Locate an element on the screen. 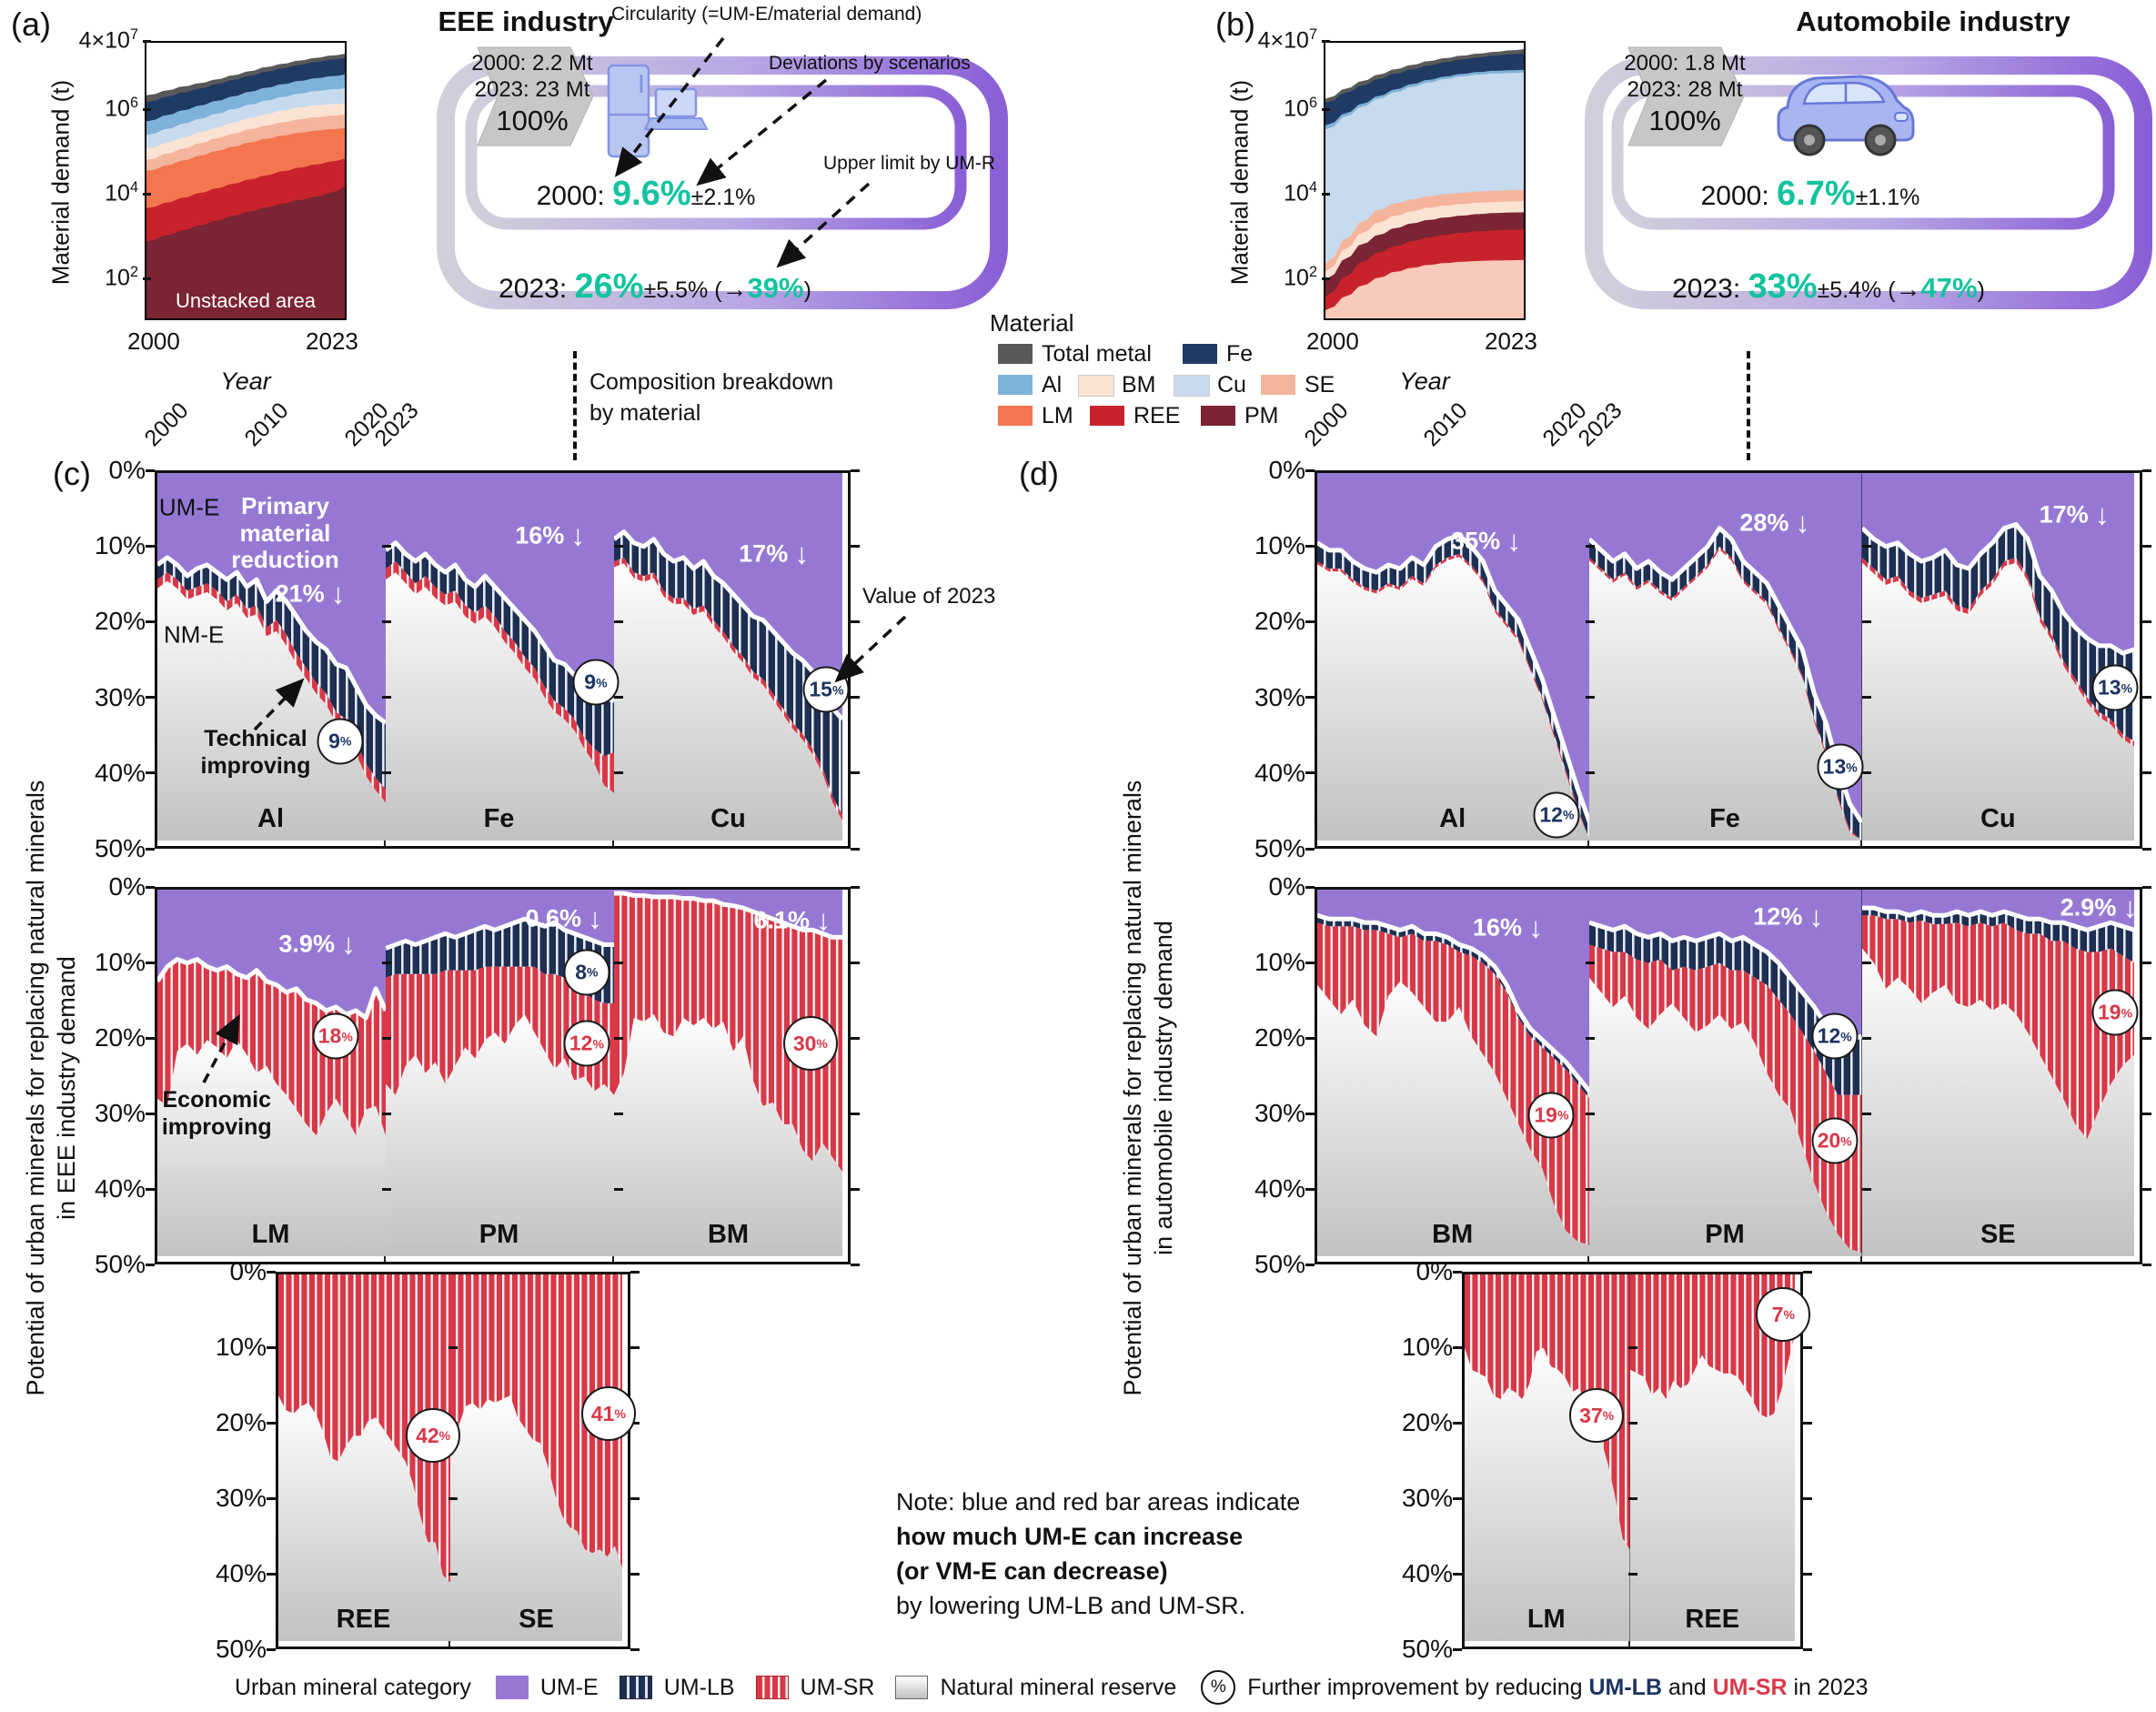 This screenshot has height=1712, width=2156. ytick-4×10^7: 4×10⁷ is located at coordinates (108, 40).